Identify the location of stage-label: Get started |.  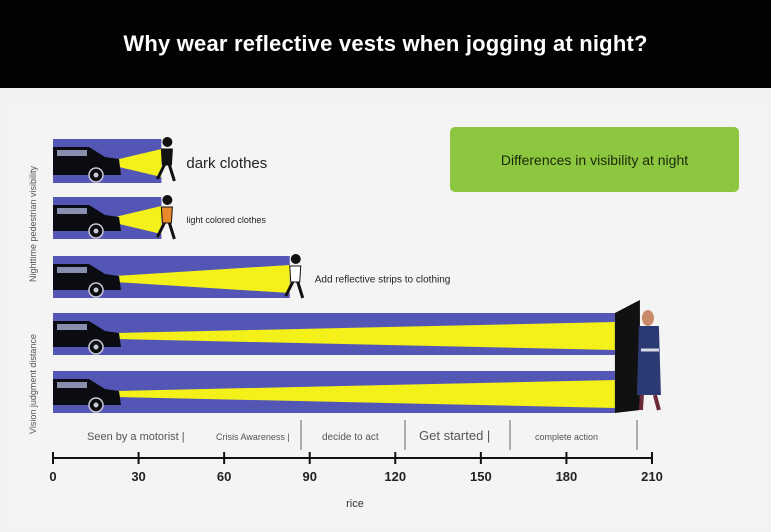
(454, 435).